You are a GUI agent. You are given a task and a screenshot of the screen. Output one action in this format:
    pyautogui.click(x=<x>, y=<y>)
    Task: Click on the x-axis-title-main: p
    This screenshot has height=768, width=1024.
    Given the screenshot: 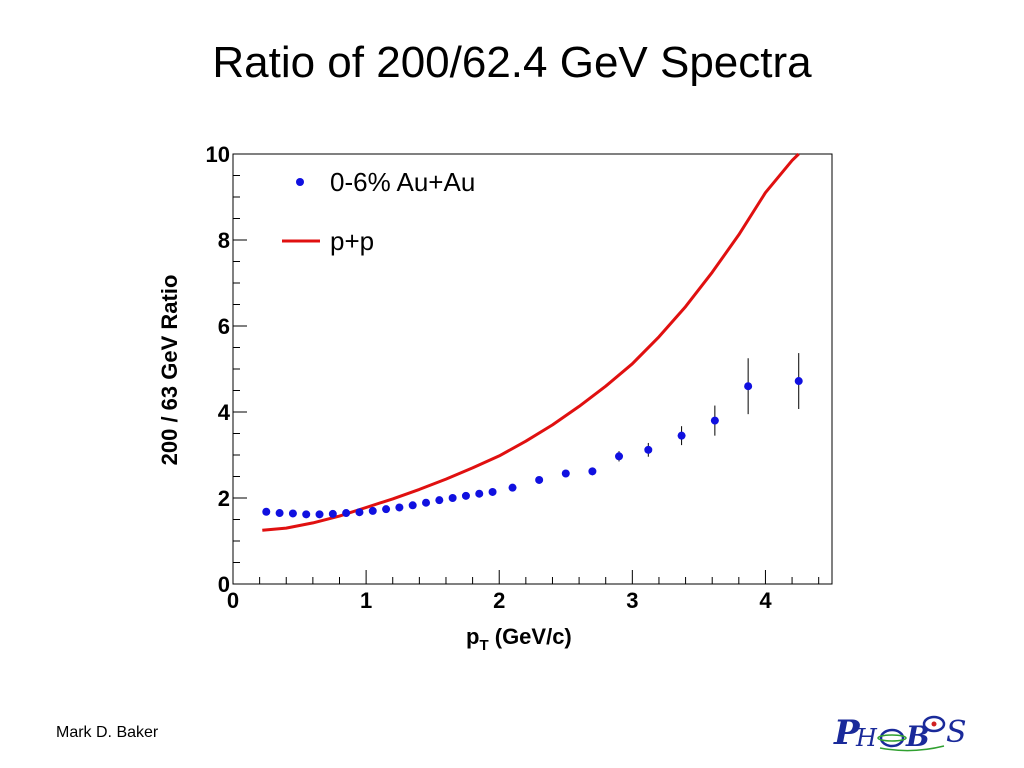 What is the action you would take?
    pyautogui.click(x=472, y=636)
    